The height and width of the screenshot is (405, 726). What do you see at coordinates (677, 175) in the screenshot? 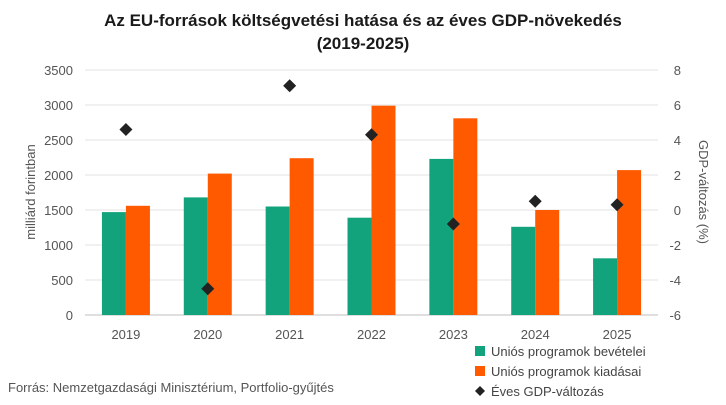
I see `y2-tick-label: 2` at bounding box center [677, 175].